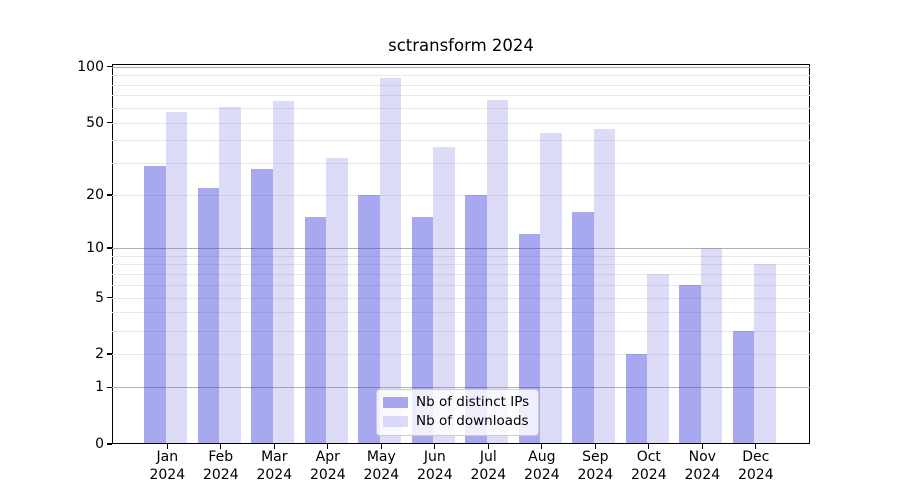 This screenshot has width=900, height=500. Describe the element at coordinates (95, 247) in the screenshot. I see `y-tick-label: 10` at that location.